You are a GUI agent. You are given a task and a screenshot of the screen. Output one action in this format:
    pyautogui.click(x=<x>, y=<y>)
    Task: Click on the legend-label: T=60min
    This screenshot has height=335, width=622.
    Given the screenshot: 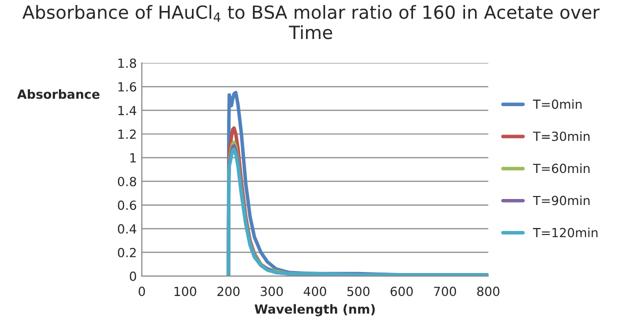 What is the action you would take?
    pyautogui.click(x=561, y=168)
    